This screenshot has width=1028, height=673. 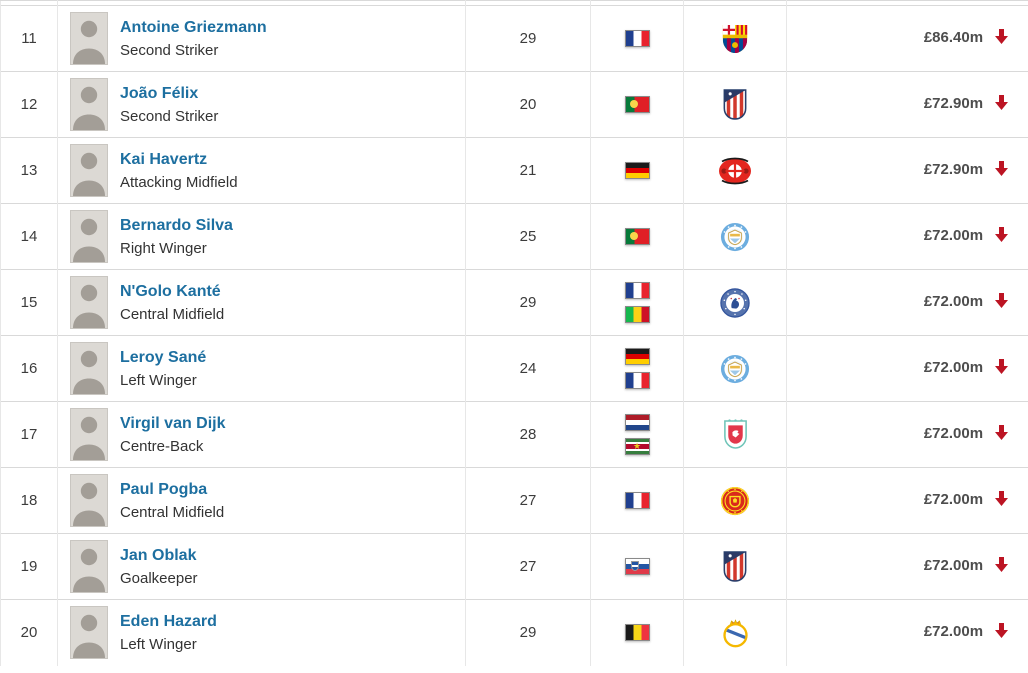 What do you see at coordinates (514, 38) in the screenshot?
I see `table-row: 11 Antoine Griezmann Second Striker 29` at bounding box center [514, 38].